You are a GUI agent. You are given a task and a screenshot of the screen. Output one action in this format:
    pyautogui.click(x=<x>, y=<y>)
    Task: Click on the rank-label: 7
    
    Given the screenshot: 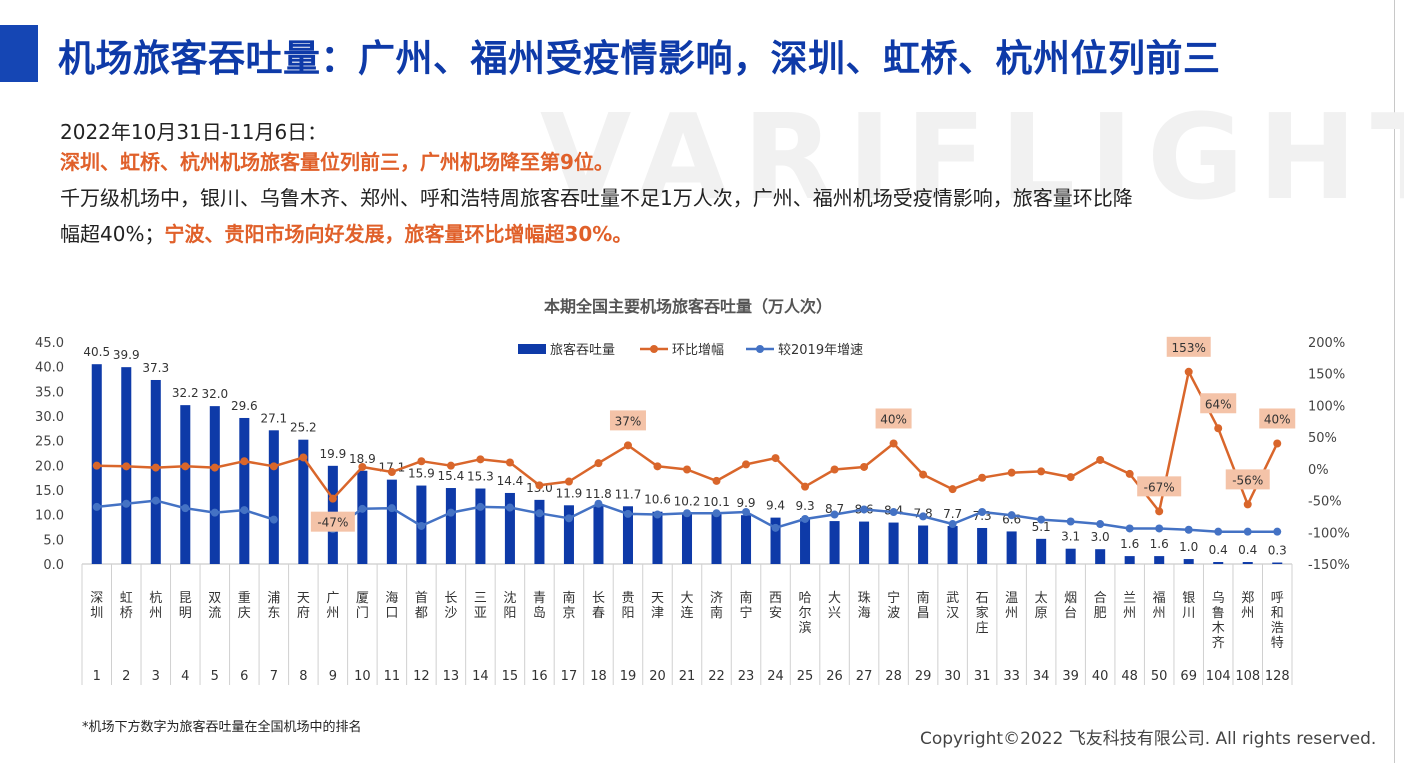 What is the action you would take?
    pyautogui.click(x=274, y=676)
    